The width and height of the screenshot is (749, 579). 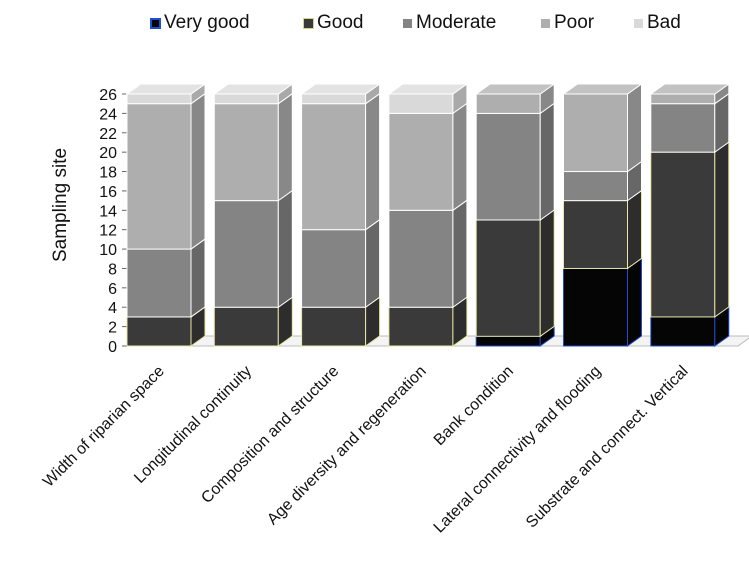 What do you see at coordinates (456, 22) in the screenshot?
I see `legend-label: Moderate` at bounding box center [456, 22].